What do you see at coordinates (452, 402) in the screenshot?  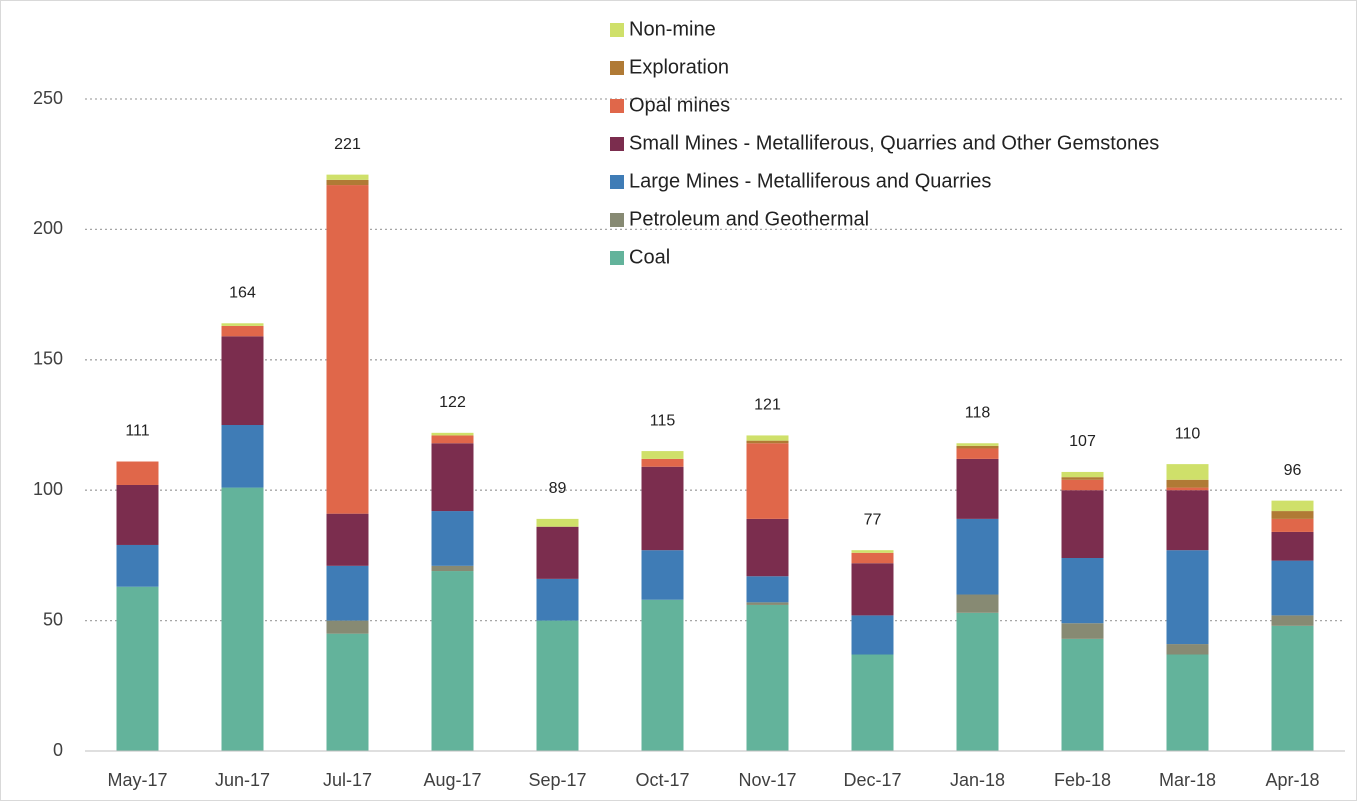 I see `total-label: 122` at bounding box center [452, 402].